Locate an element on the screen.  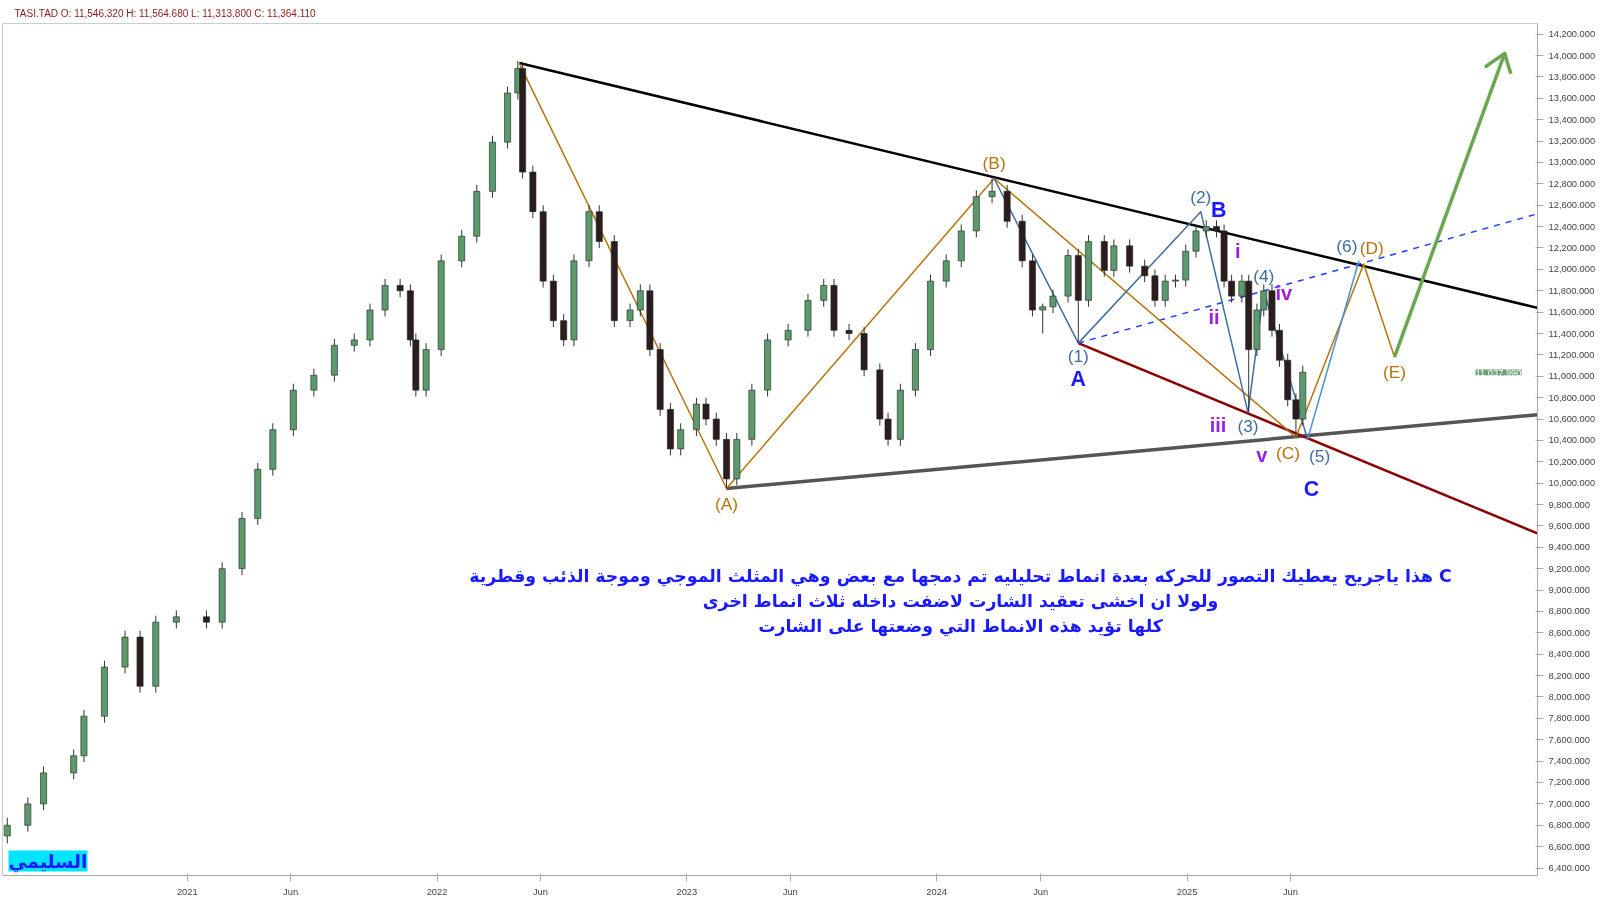
annotation: (1) is located at coordinates (1078, 356).